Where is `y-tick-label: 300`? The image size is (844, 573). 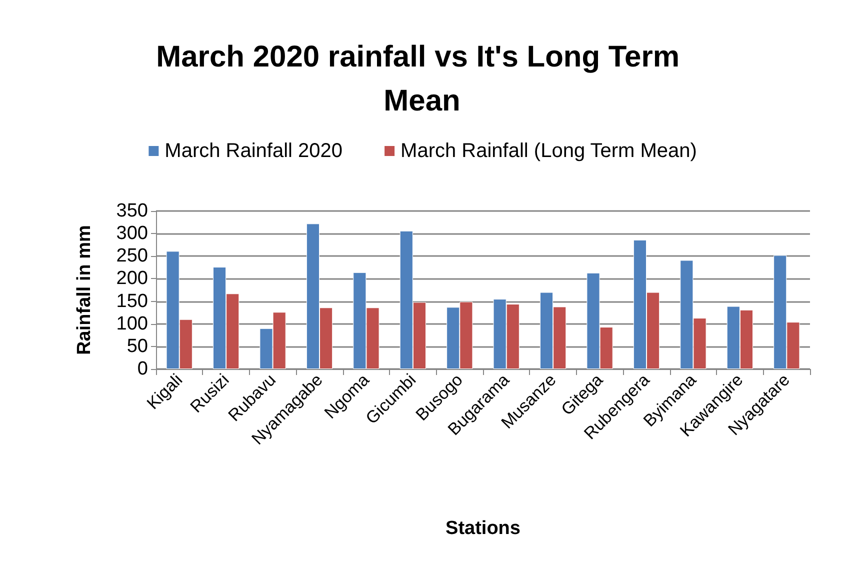
y-tick-label: 300 is located at coordinates (132, 233).